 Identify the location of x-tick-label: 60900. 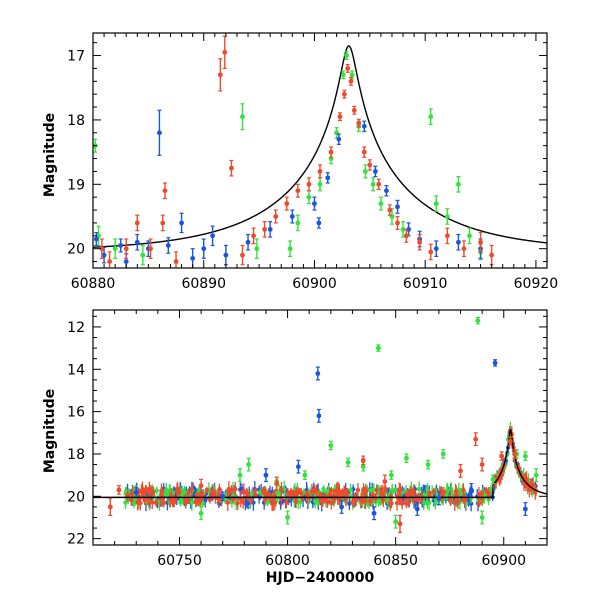
(314, 284).